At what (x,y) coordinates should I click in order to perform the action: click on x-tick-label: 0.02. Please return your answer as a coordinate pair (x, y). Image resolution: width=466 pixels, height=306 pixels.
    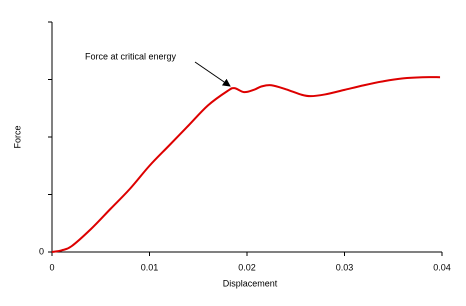
    Looking at the image, I should click on (247, 267).